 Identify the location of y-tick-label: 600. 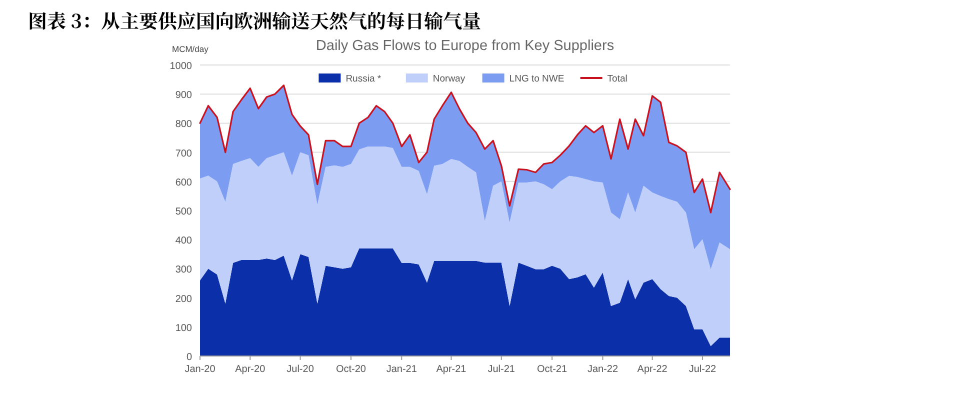
(183, 182).